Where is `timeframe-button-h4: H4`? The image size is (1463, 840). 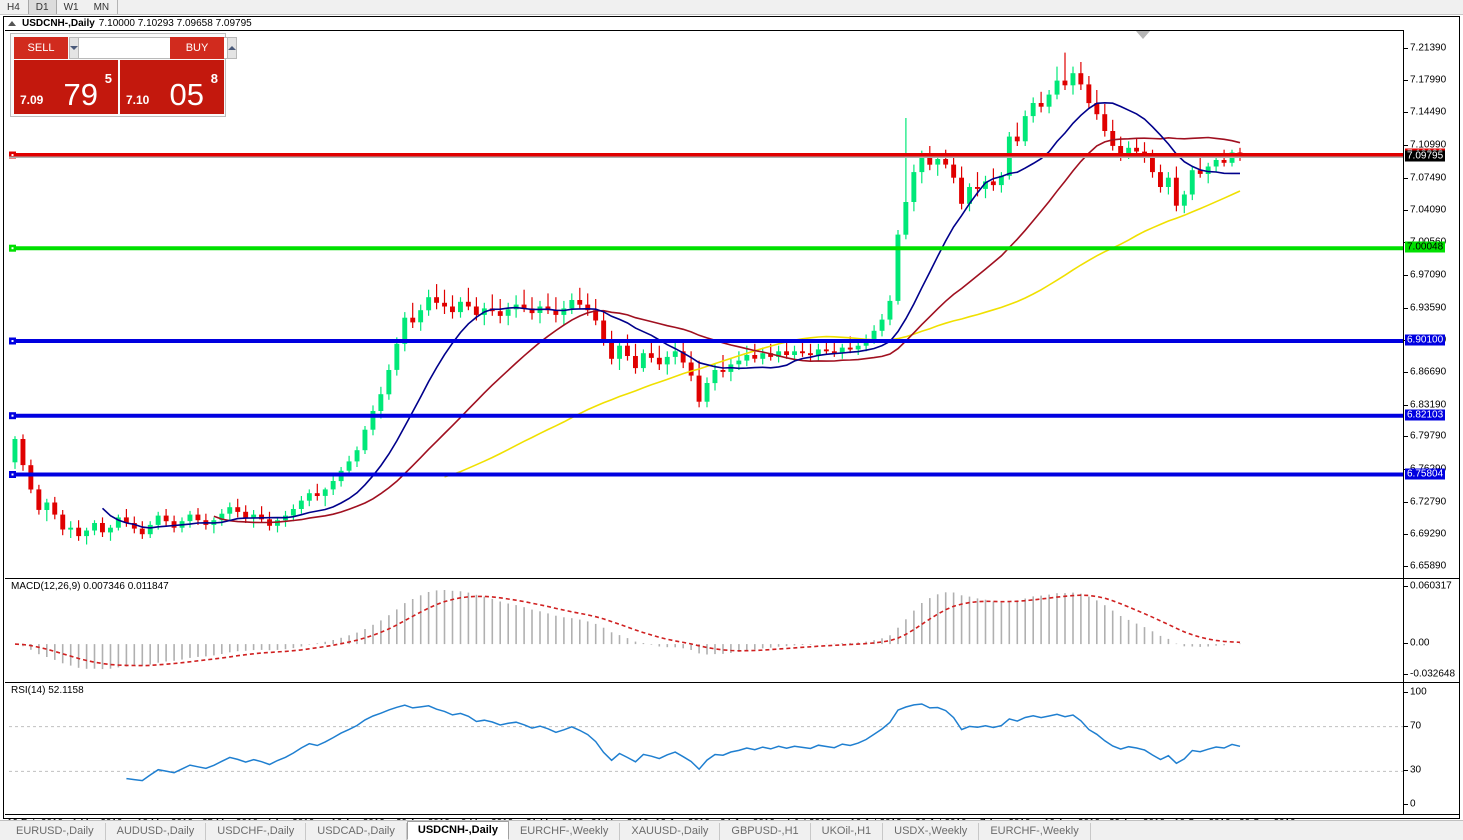
timeframe-button-h4: H4 is located at coordinates (13, 7).